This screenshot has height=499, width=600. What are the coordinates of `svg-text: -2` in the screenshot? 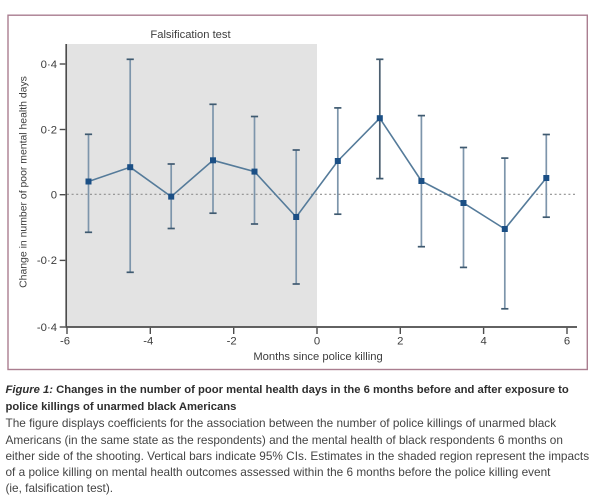 It's located at (232, 342).